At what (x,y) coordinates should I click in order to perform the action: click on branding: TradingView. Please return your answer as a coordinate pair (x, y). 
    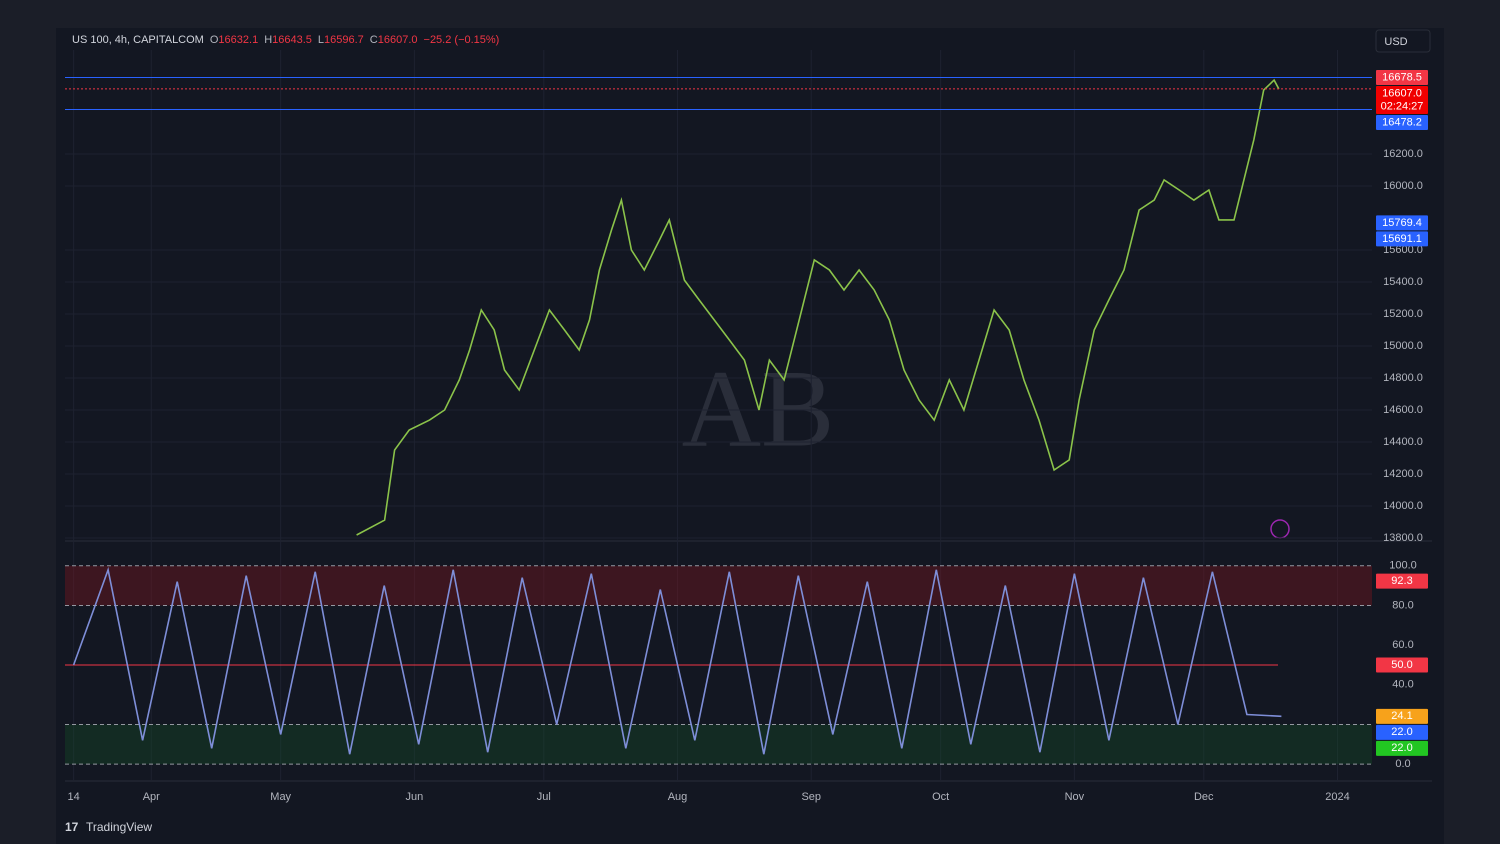
    Looking at the image, I should click on (119, 827).